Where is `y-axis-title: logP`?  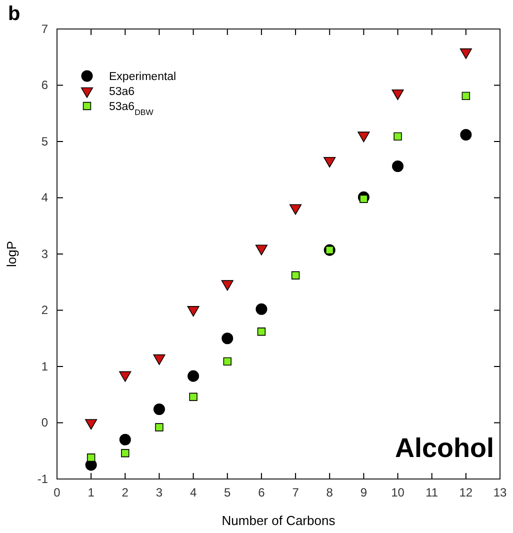 y-axis-title: logP is located at coordinates (11, 254).